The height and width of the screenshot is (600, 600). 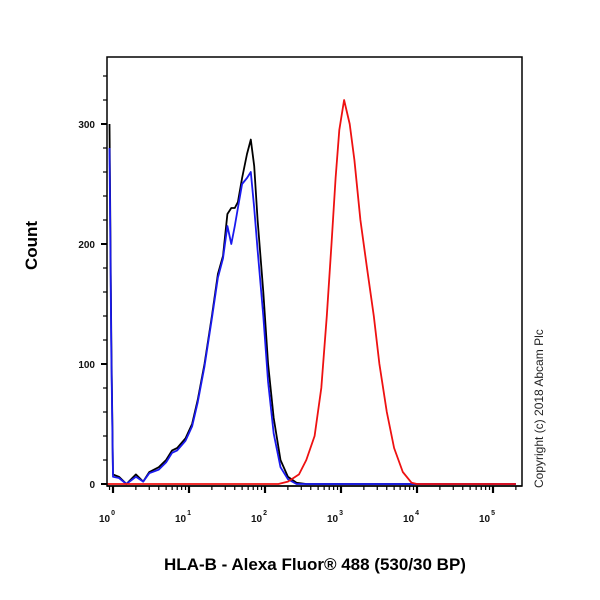 What do you see at coordinates (92, 485) in the screenshot?
I see `y-tick-label: 0` at bounding box center [92, 485].